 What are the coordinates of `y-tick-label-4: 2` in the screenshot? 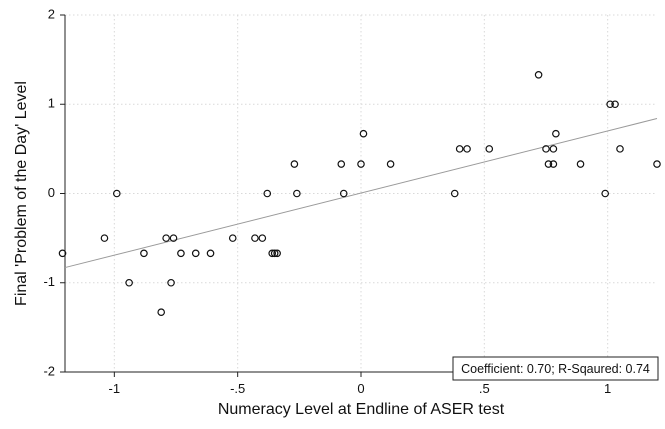 It's located at (51, 13).